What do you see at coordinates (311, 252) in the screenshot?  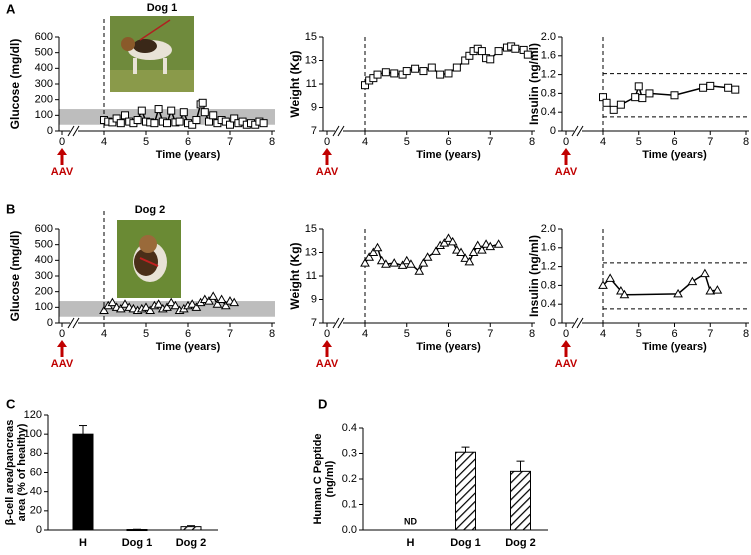 I see `y-tick-label: 13` at bounding box center [311, 252].